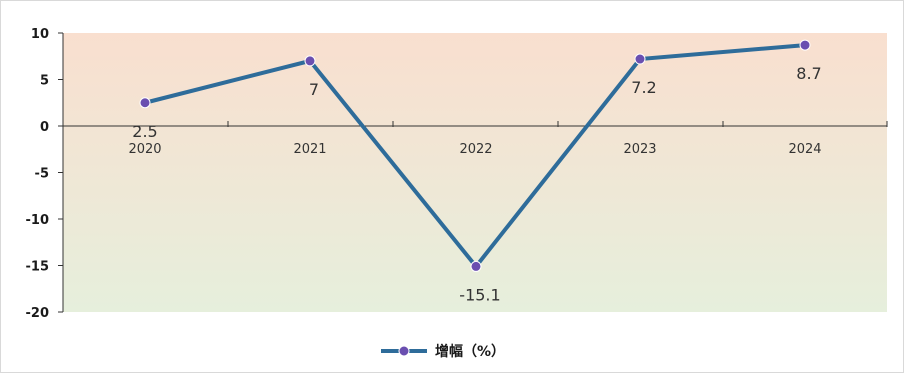 This screenshot has height=374, width=904. I want to click on x-tick-label: 2020, so click(144, 149).